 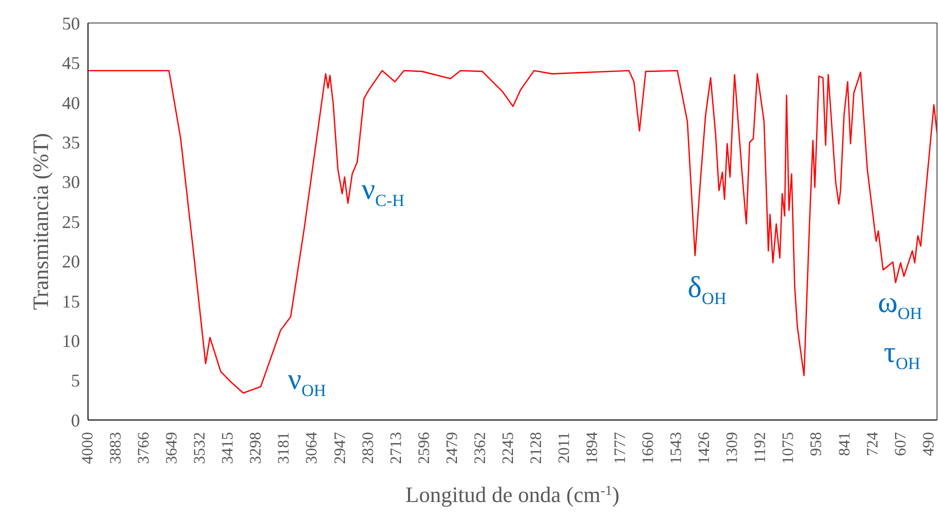 What do you see at coordinates (536, 448) in the screenshot?
I see `x-tick-label: 2128` at bounding box center [536, 448].